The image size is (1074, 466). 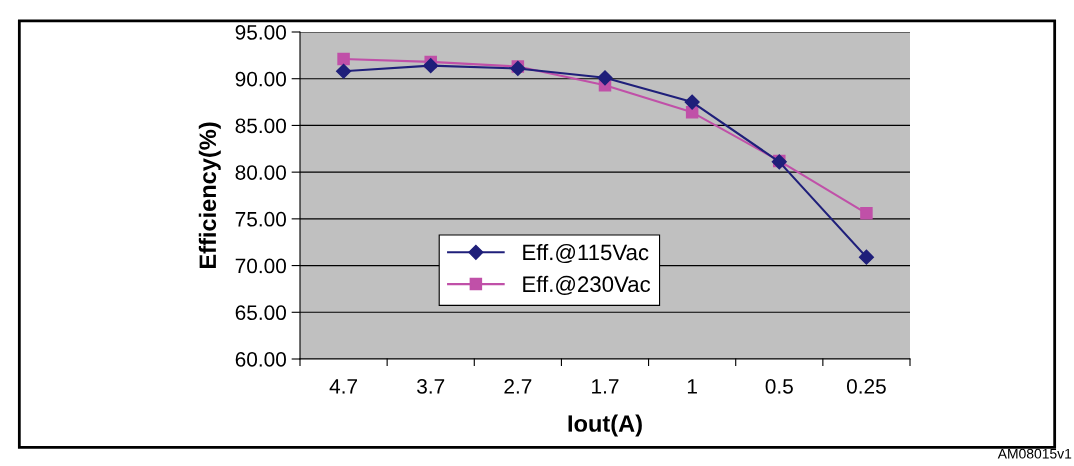 I want to click on x-tick-label: 0.5, so click(x=779, y=386).